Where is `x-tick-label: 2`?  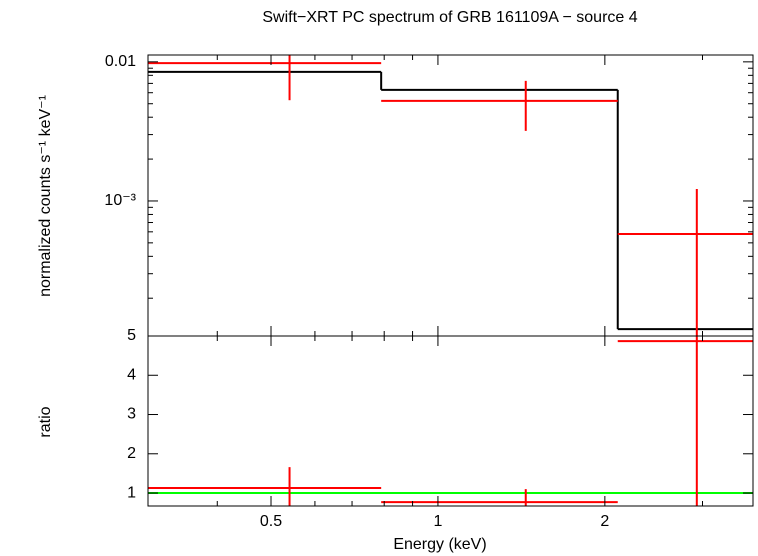
x-tick-label: 2 is located at coordinates (604, 521).